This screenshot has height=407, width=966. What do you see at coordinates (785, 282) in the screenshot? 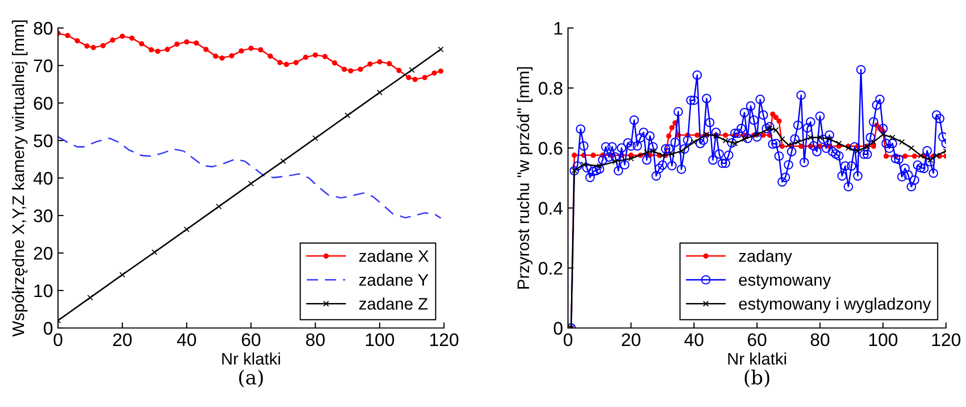
I see `legend-label: estymowany` at bounding box center [785, 282].